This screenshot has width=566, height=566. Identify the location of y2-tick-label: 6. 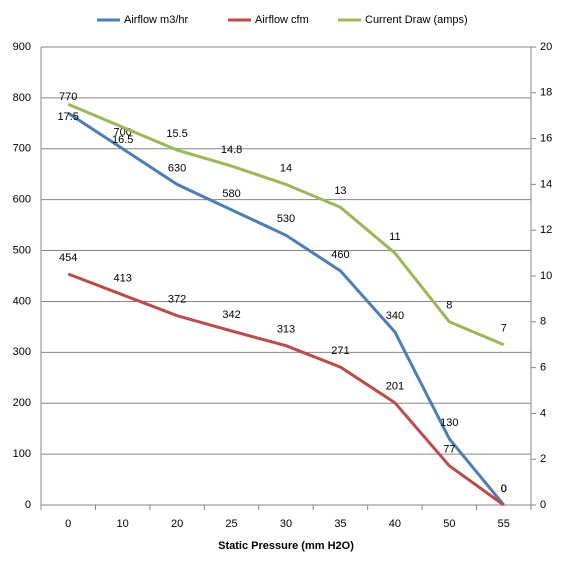
(543, 368).